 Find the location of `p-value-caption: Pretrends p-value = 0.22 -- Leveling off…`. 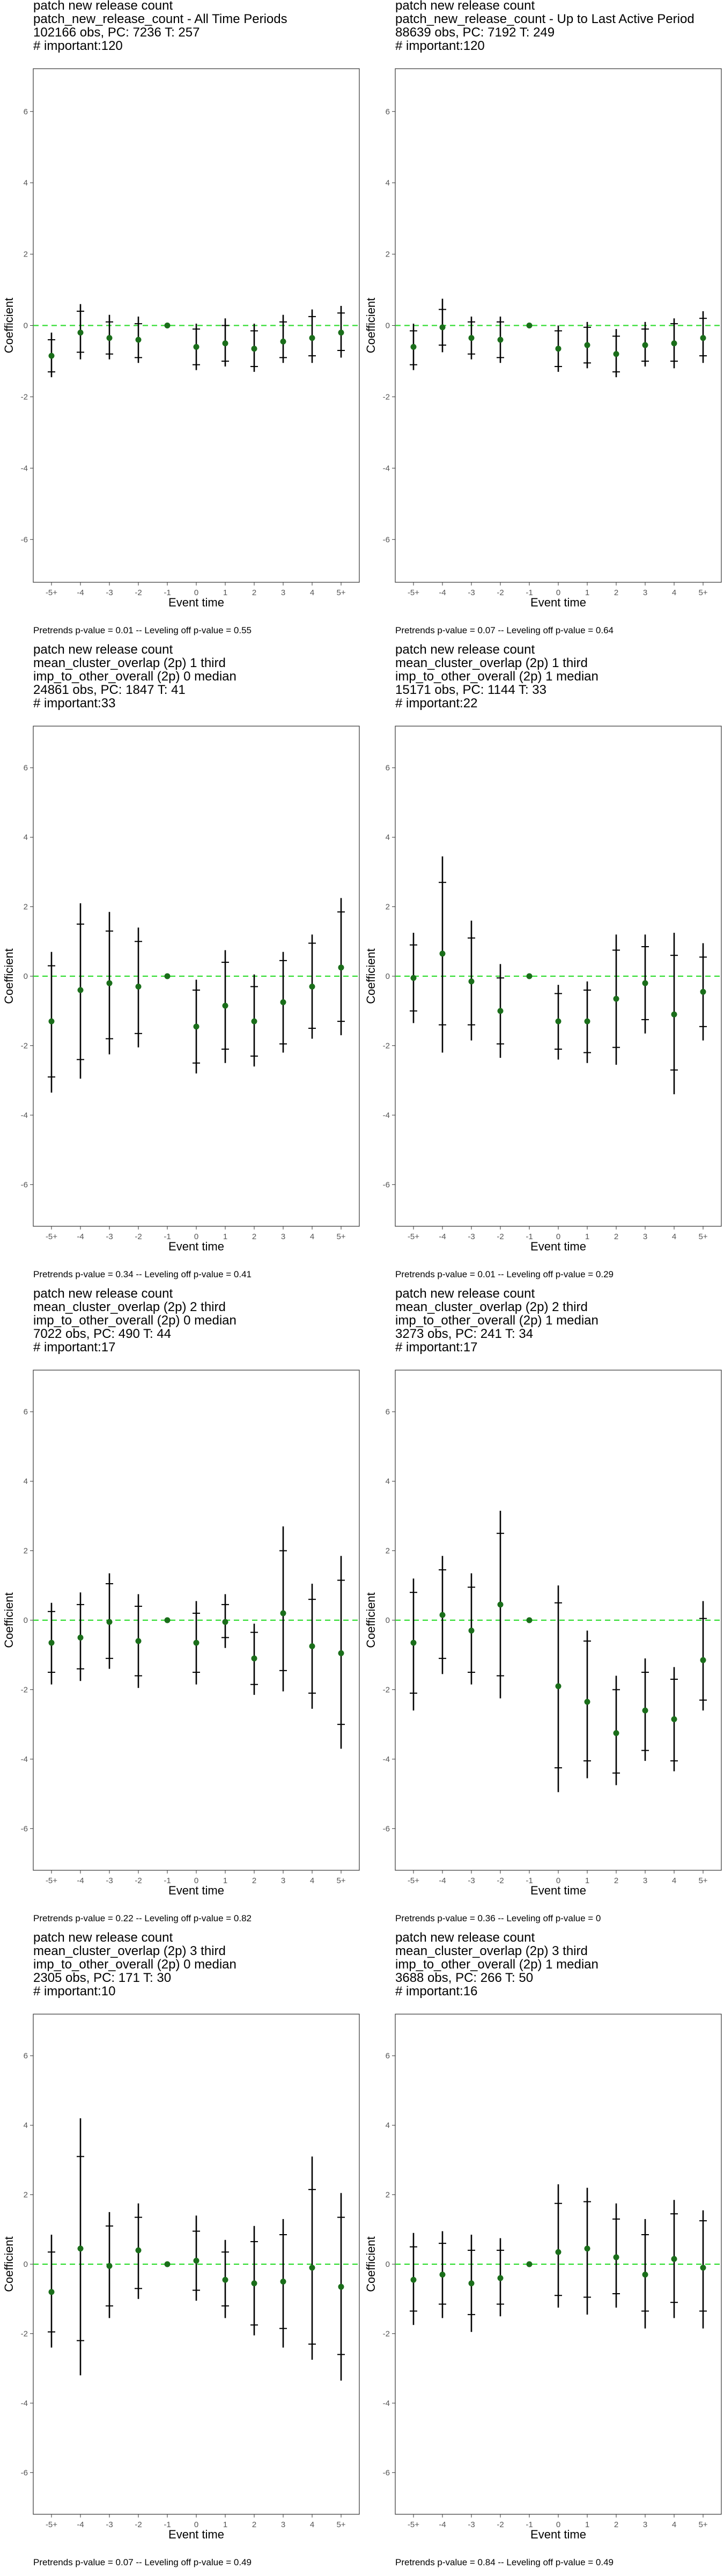

p-value-caption: Pretrends p-value = 0.22 -- Leveling off… is located at coordinates (142, 1918).